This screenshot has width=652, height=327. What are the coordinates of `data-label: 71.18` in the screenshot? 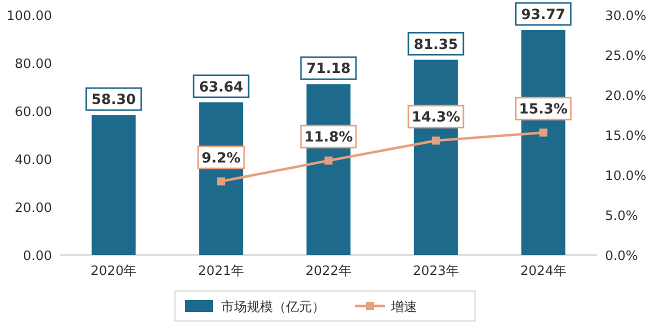 It's located at (328, 69).